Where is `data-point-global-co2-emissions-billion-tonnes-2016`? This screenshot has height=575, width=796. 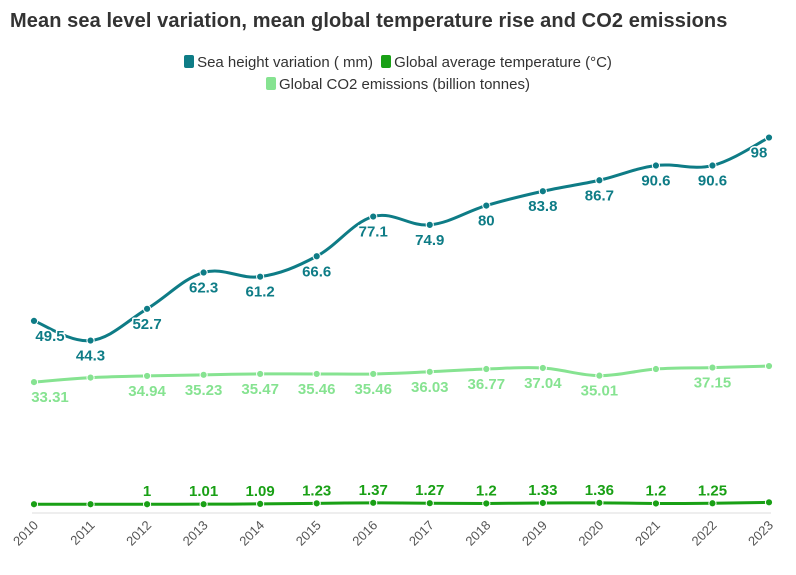 data-point-global-co2-emissions-billion-tonnes-2016 is located at coordinates (373, 374).